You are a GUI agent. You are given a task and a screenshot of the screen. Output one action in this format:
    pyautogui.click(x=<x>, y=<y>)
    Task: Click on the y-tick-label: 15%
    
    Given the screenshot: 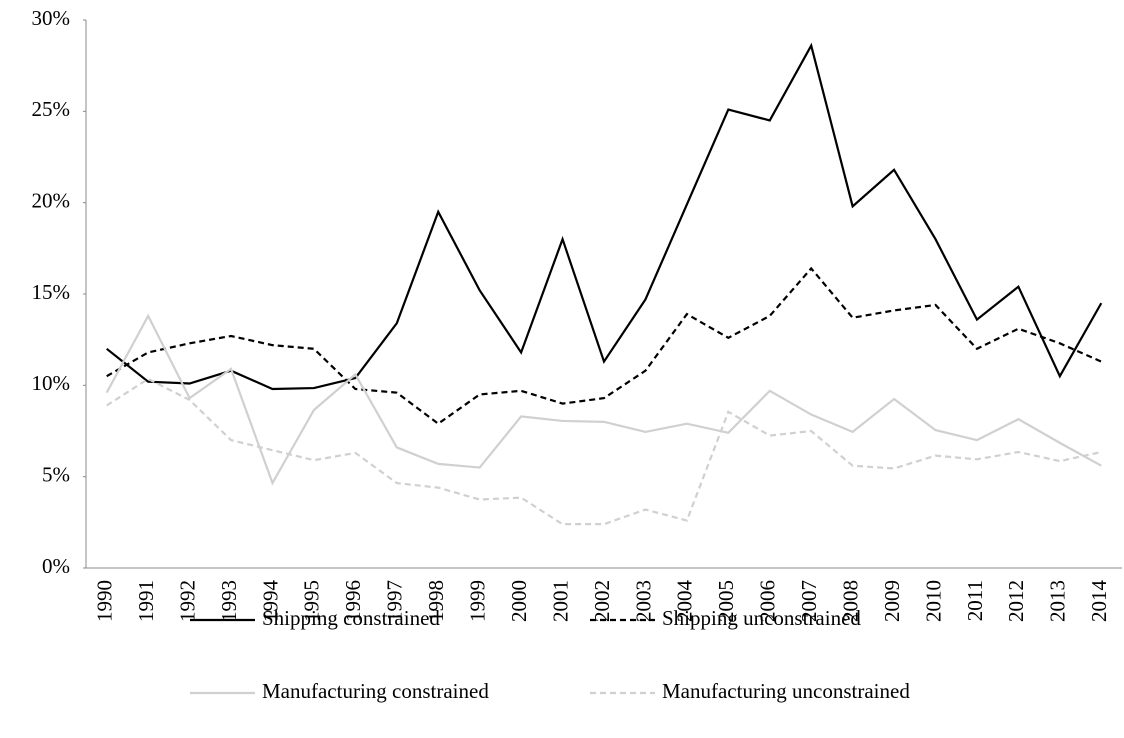 What is the action you would take?
    pyautogui.click(x=51, y=292)
    